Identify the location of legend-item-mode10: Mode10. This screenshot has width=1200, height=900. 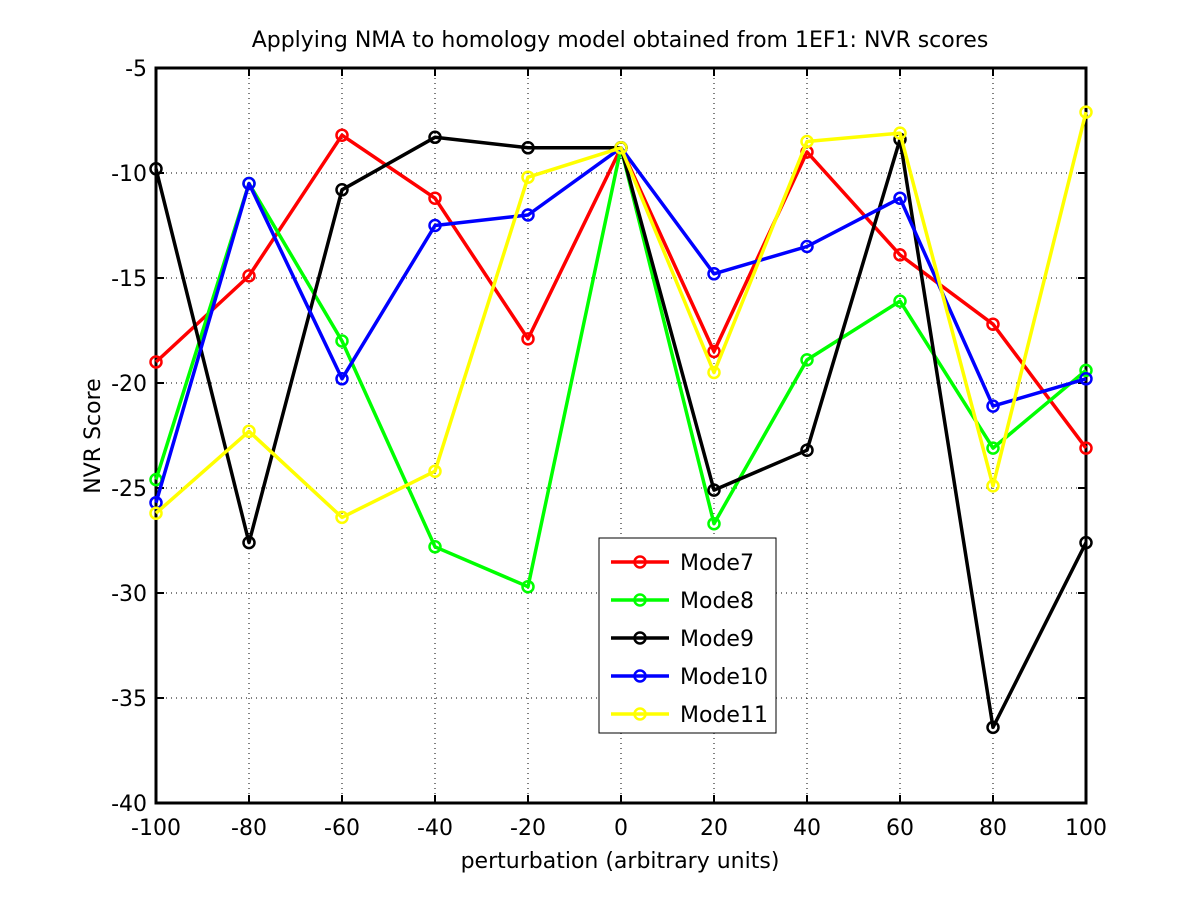
(689, 677).